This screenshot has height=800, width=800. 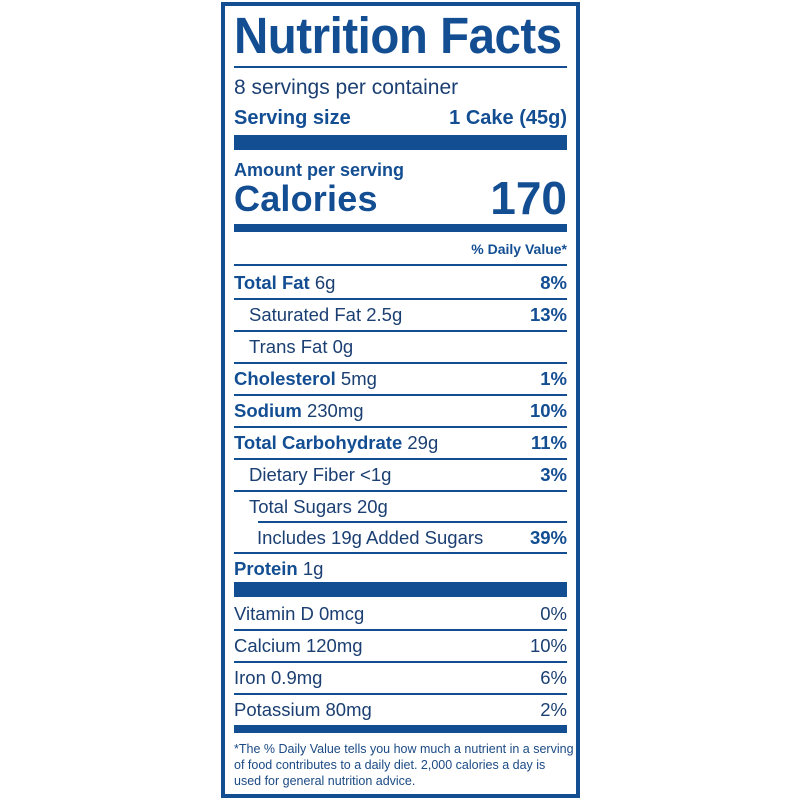 What do you see at coordinates (335, 410) in the screenshot?
I see `nutrient-amount: 230mg` at bounding box center [335, 410].